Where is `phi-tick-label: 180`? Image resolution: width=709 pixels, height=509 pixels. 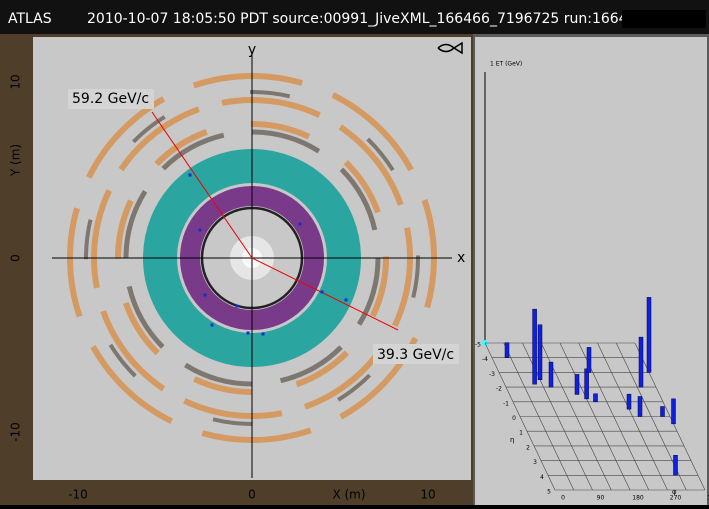
phi-tick-label: 180 is located at coordinates (638, 498).